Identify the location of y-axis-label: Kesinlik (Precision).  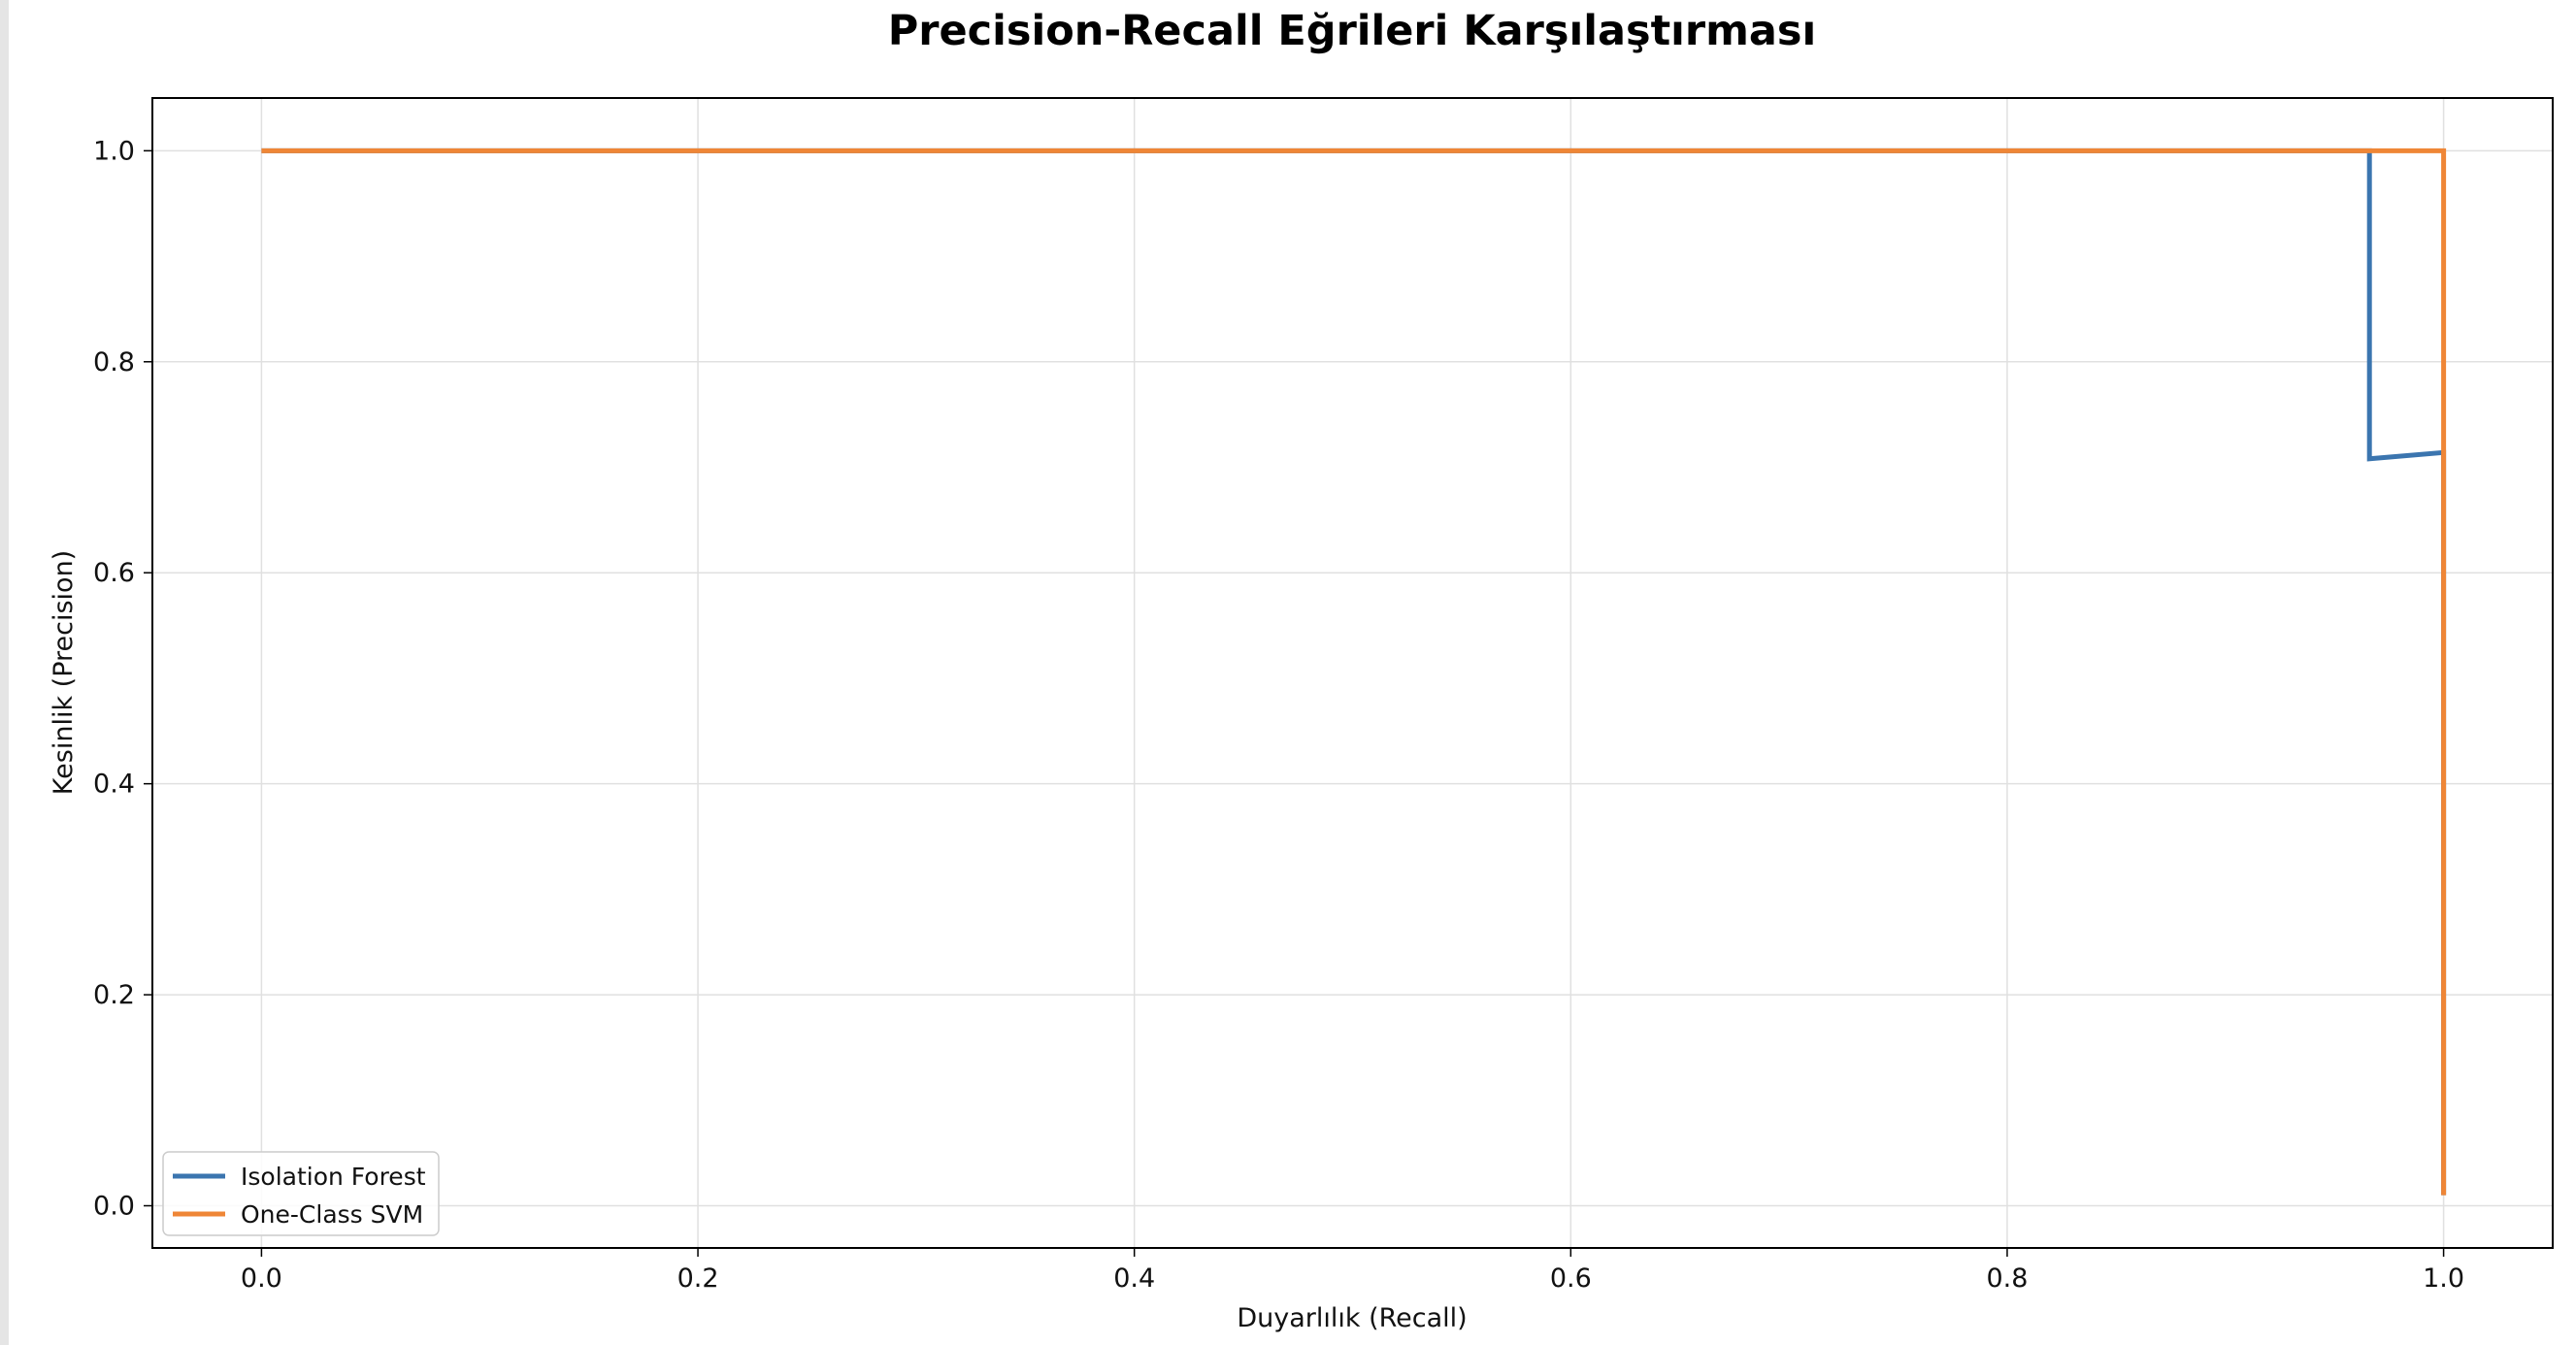
(64, 672).